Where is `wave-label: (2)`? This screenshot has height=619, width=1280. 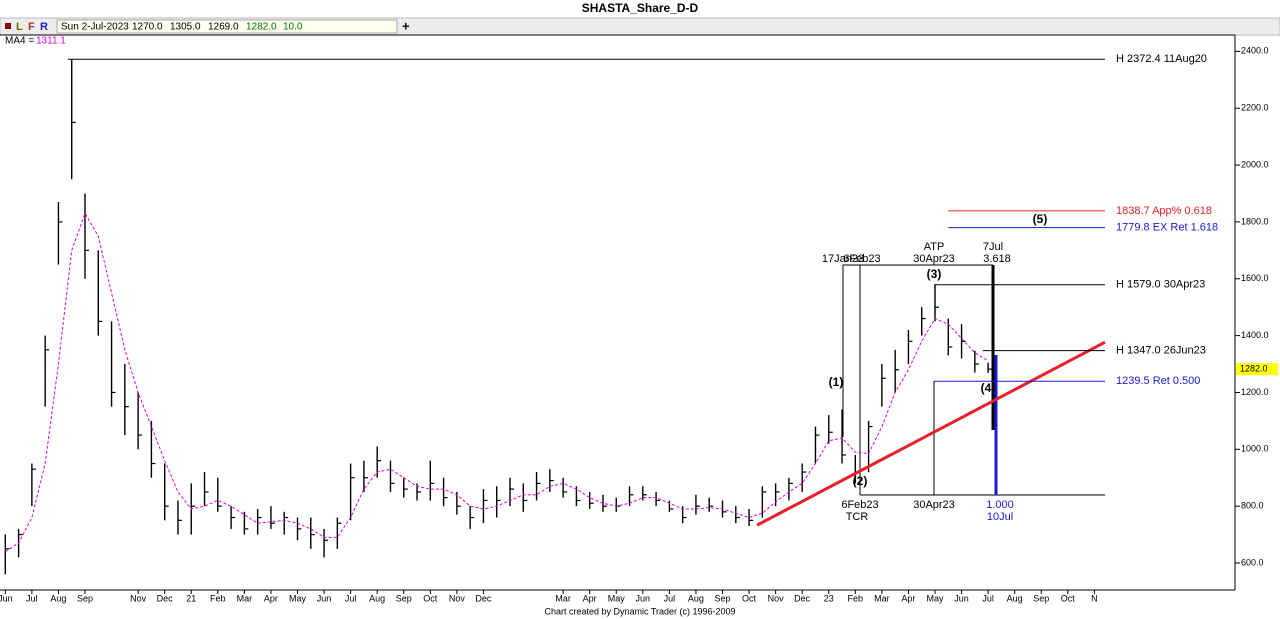 wave-label: (2) is located at coordinates (860, 481).